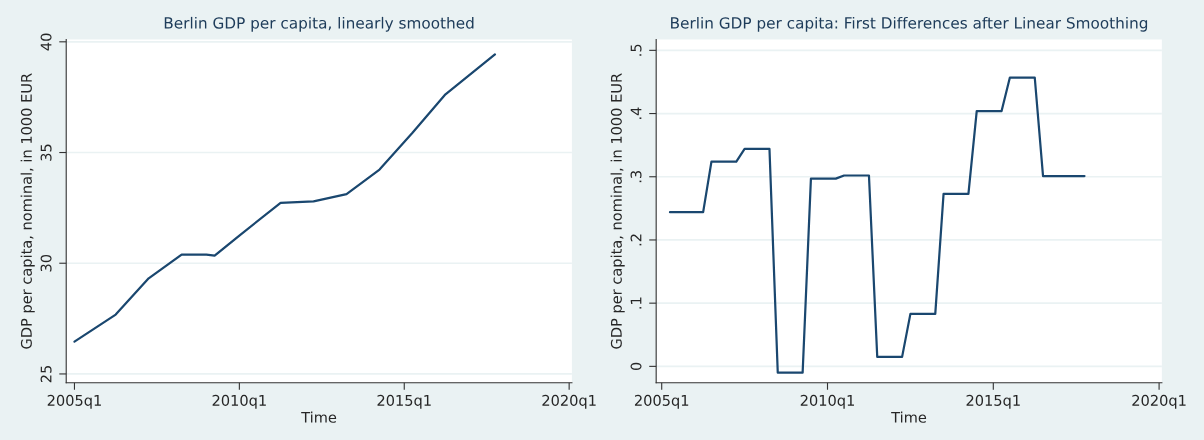 This screenshot has width=1204, height=440. I want to click on y-tick-label: .3, so click(636, 176).